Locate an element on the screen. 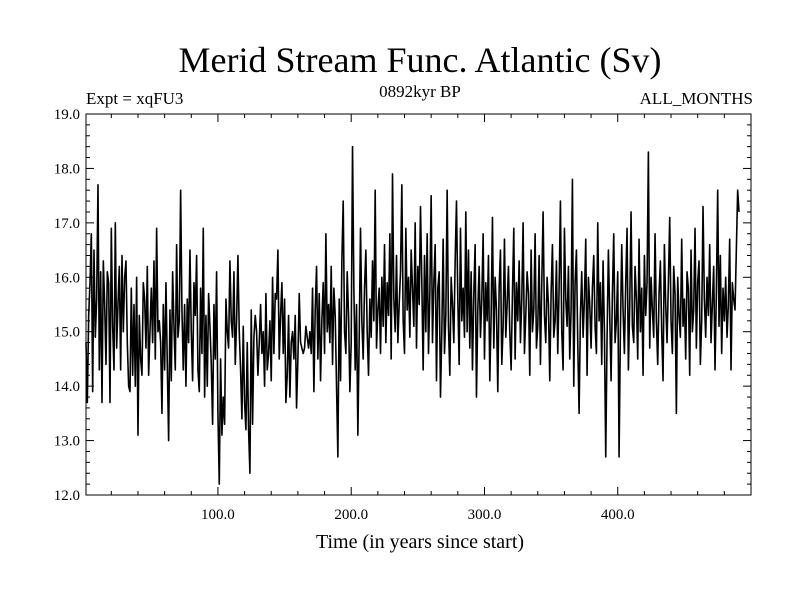 The height and width of the screenshot is (600, 800). y-tick-label: 12.0 is located at coordinates (67, 496).